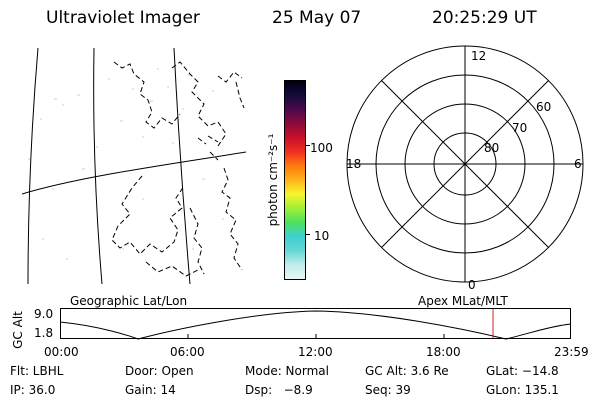  What do you see at coordinates (522, 390) in the screenshot?
I see `info-glon: GLon: 135.1` at bounding box center [522, 390].